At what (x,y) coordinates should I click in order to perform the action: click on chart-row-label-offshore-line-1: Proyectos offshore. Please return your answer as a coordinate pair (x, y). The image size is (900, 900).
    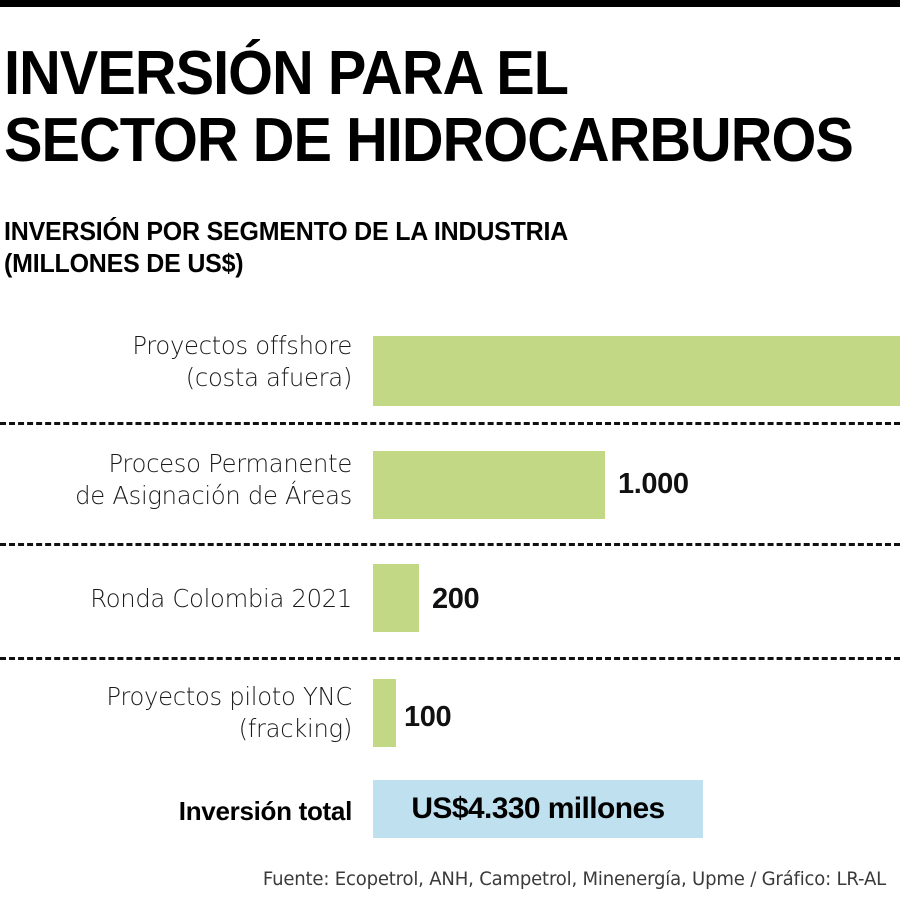
    Looking at the image, I should click on (242, 345).